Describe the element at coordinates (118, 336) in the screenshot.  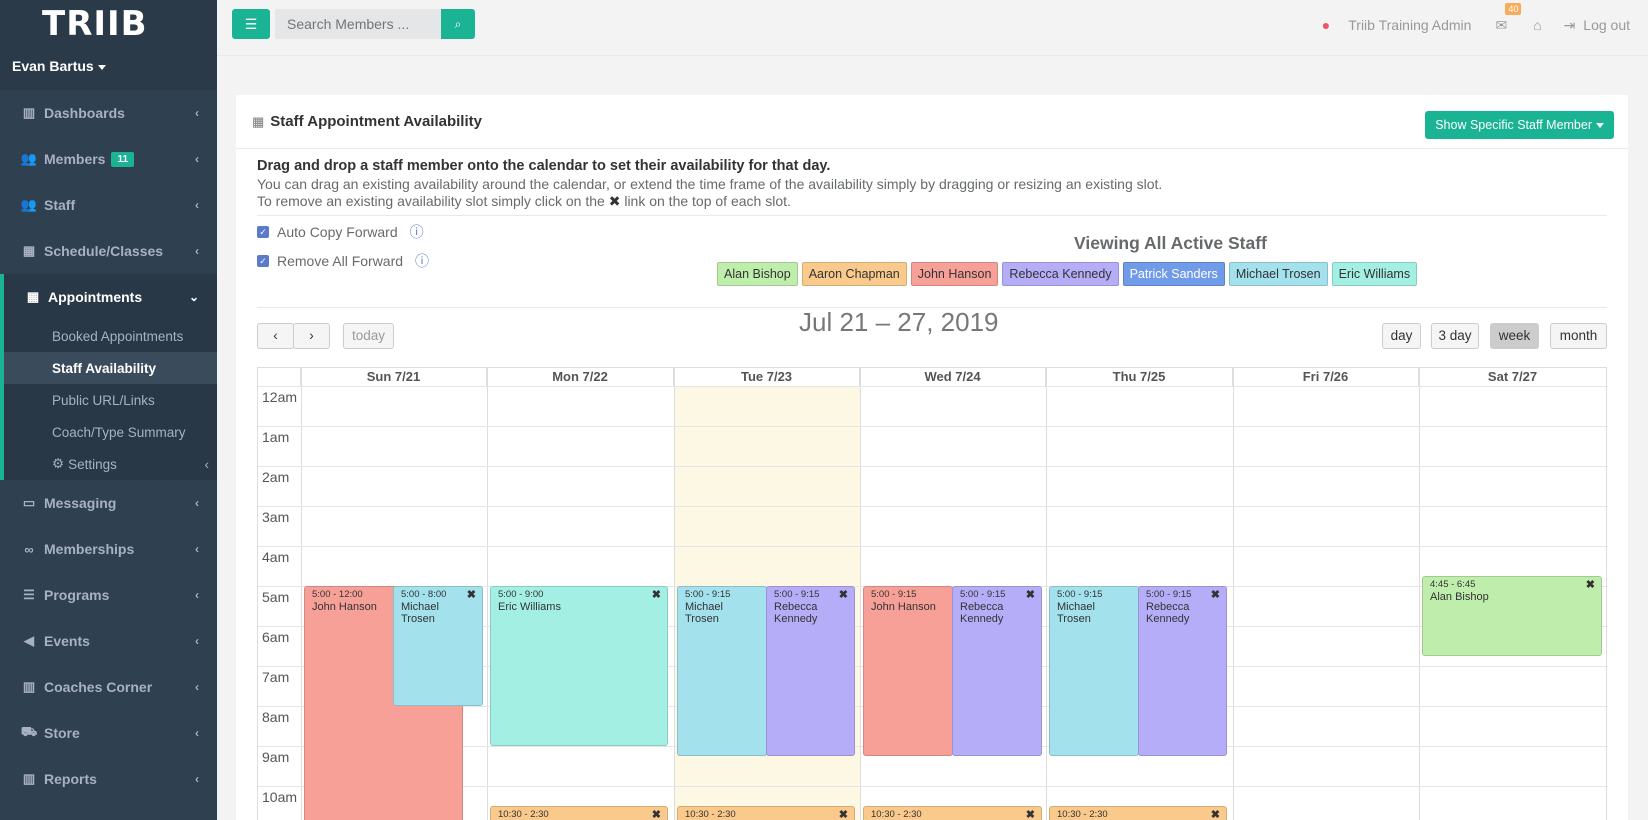
I see `submenu-booked-appointments: Booked Appointments` at that location.